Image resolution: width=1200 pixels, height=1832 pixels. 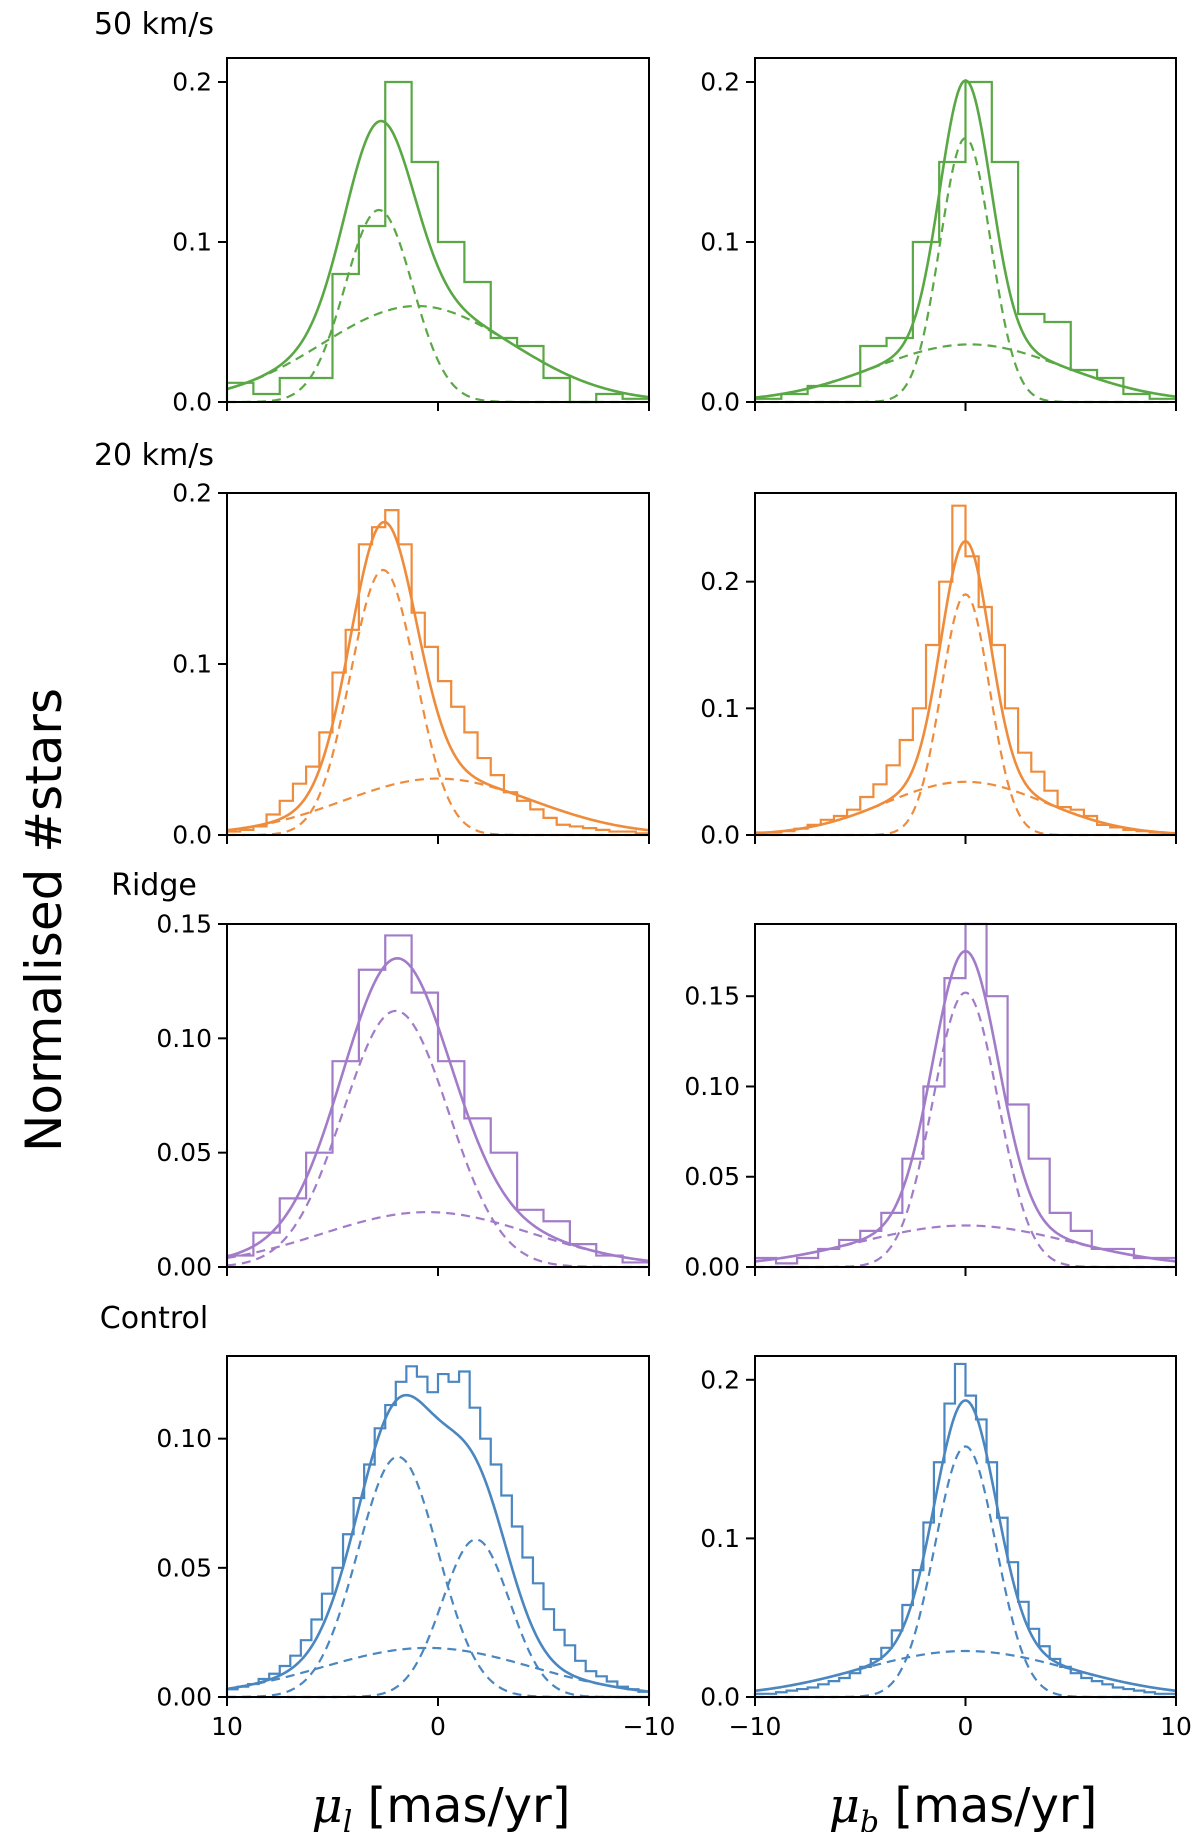 What do you see at coordinates (154, 455) in the screenshot?
I see `row-label: 20 km/s` at bounding box center [154, 455].